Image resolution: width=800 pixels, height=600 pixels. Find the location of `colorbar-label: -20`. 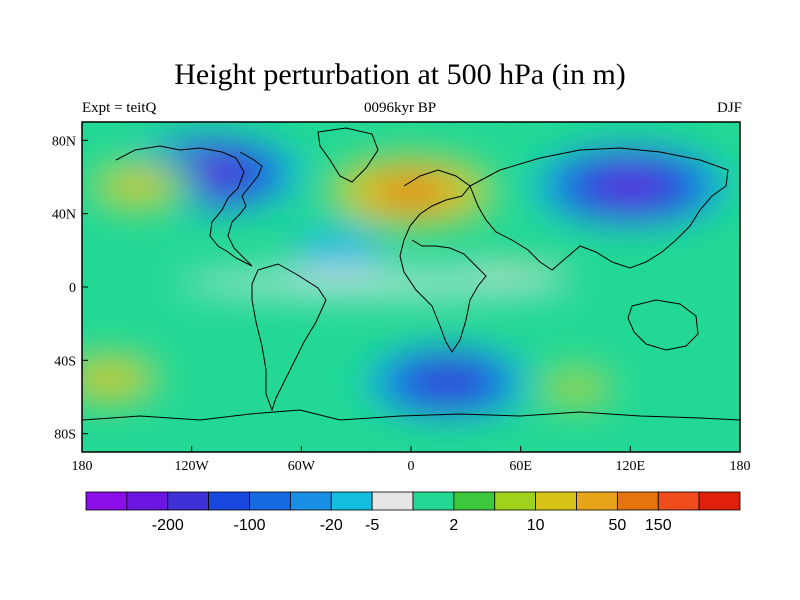

colorbar-label: -20 is located at coordinates (331, 525).